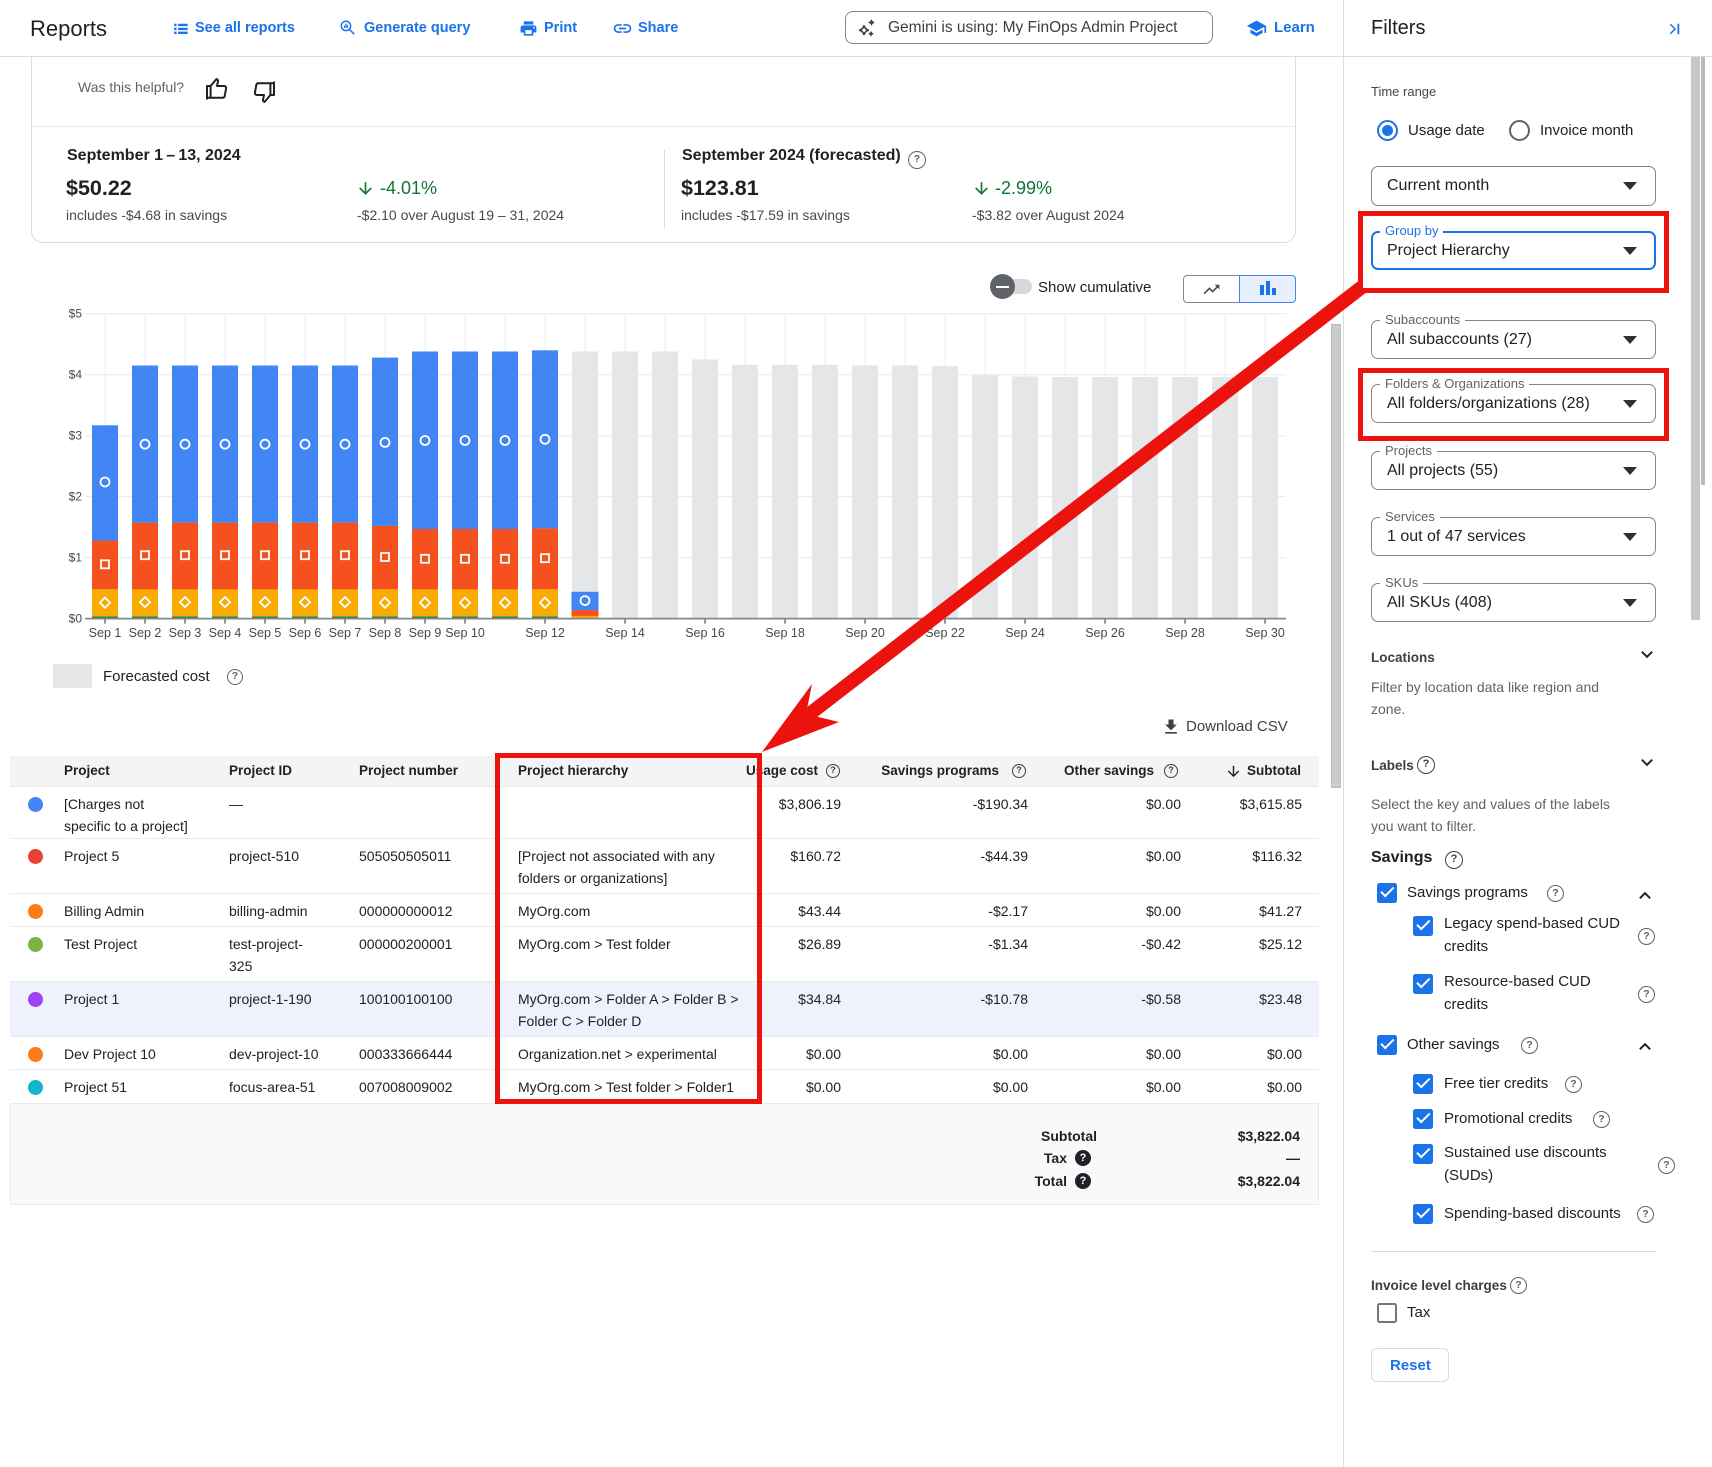 The height and width of the screenshot is (1467, 1712). I want to click on svg-text: Sep 10, so click(465, 633).